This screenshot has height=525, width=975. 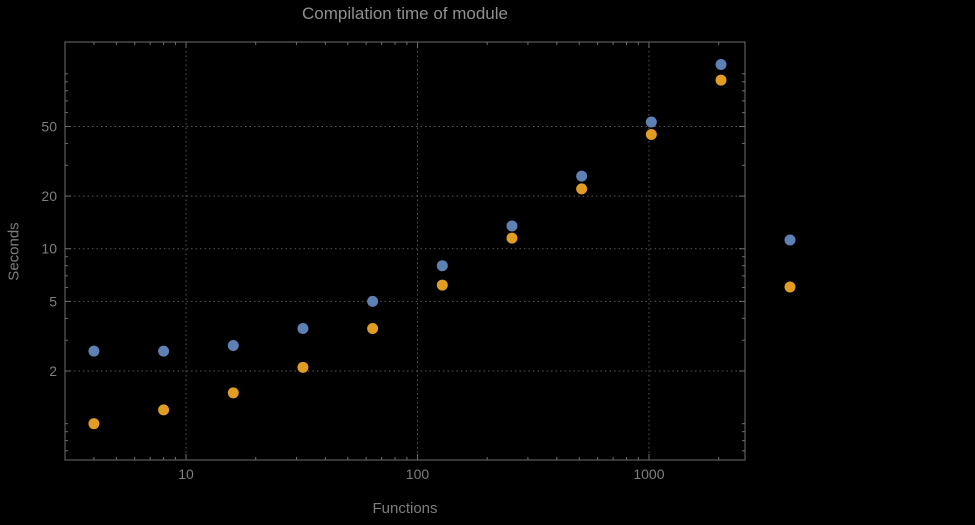 I want to click on x-tick-label: 100, so click(x=418, y=474).